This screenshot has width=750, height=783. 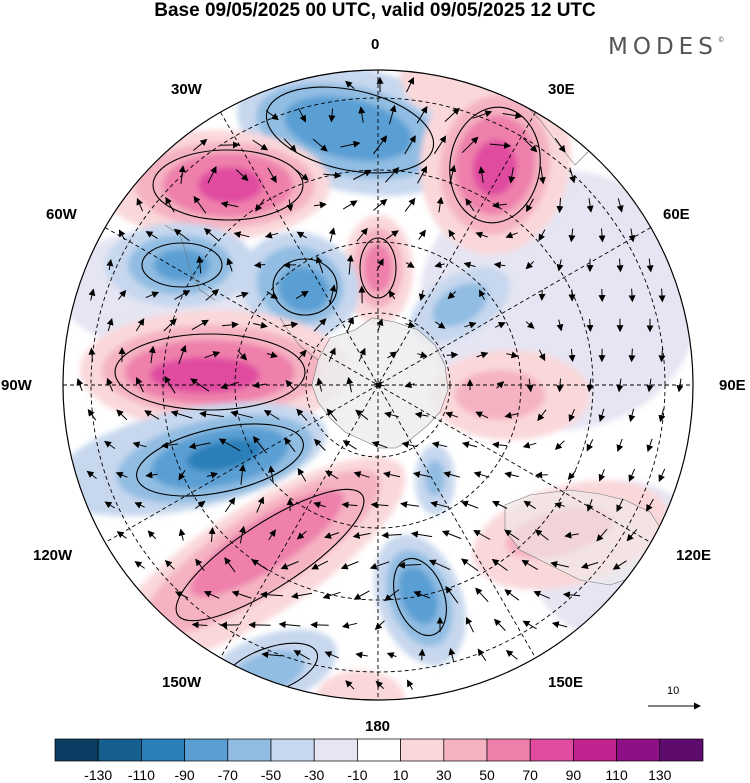 What do you see at coordinates (460, 305) in the screenshot?
I see `anomaly-weak-low-indian` at bounding box center [460, 305].